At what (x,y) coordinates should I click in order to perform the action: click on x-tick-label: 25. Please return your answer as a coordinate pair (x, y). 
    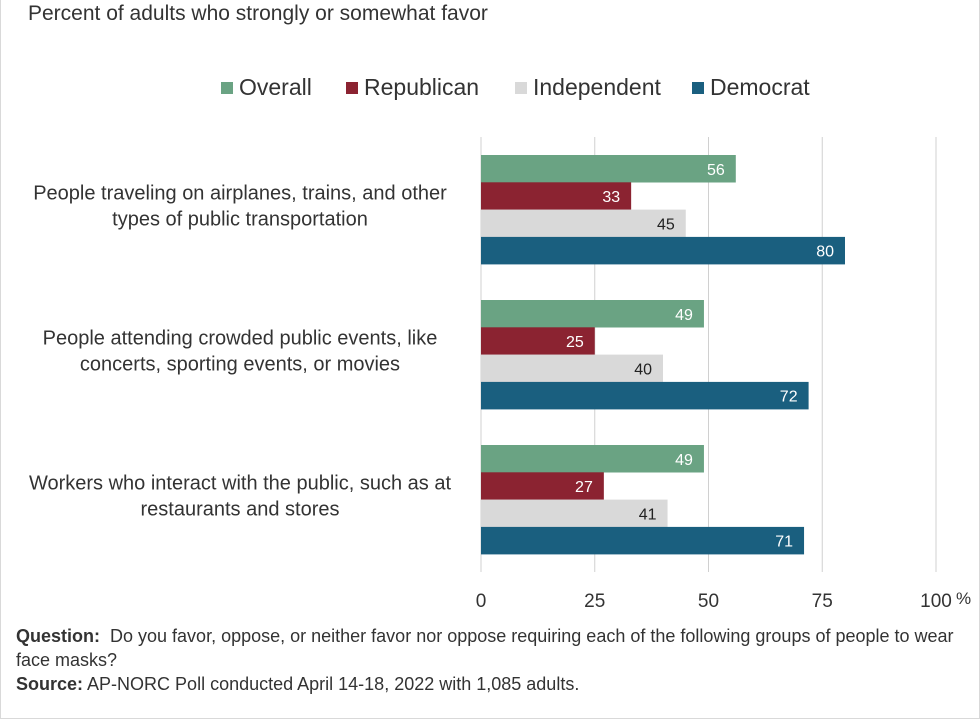
    Looking at the image, I should click on (594, 601).